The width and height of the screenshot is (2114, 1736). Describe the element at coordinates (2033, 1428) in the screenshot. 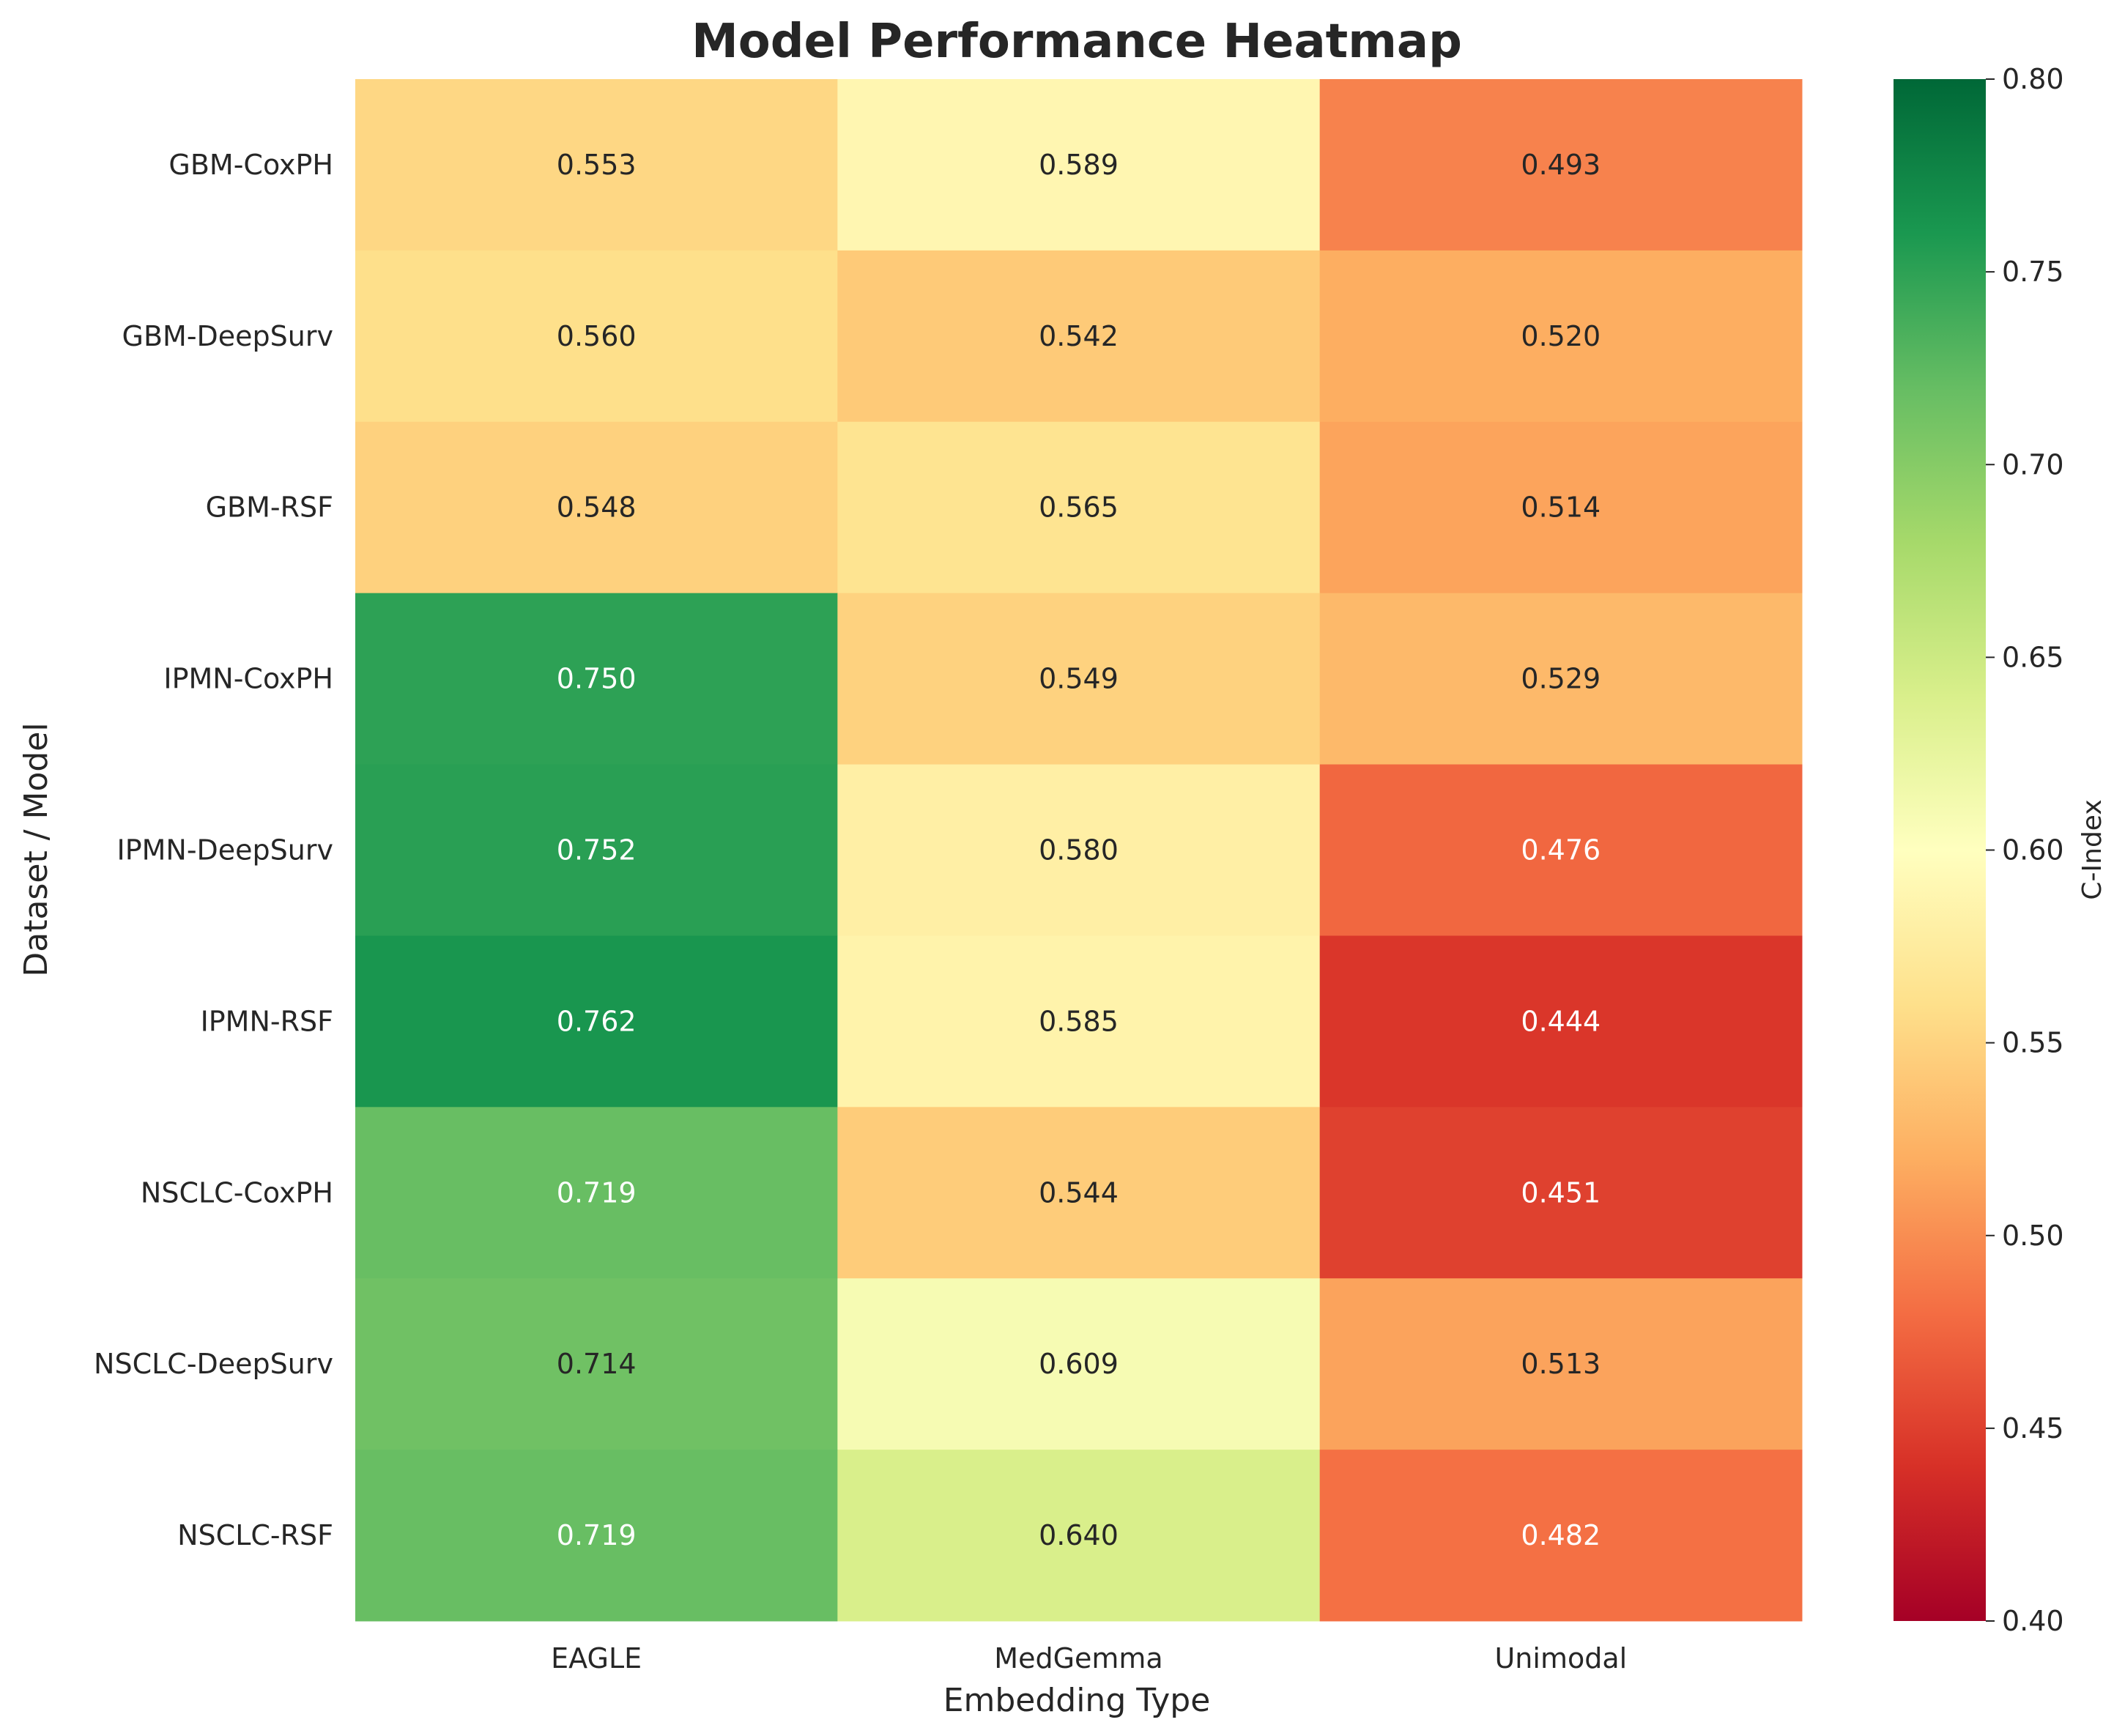

I see `colorbar-tick-label: 0.45` at that location.